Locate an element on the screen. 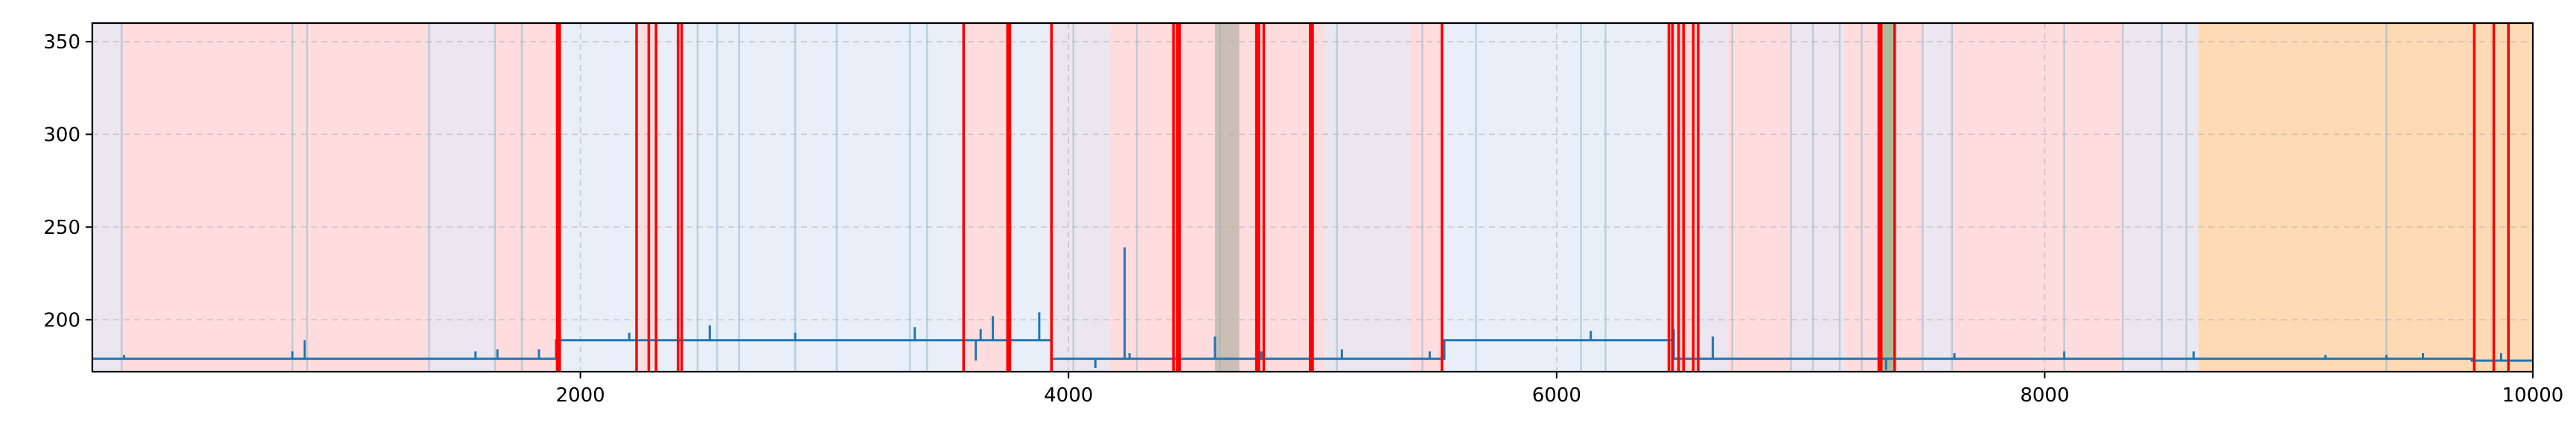 Image resolution: width=2576 pixels, height=435 pixels. x-tick-label-3: 8000 is located at coordinates (2045, 396).